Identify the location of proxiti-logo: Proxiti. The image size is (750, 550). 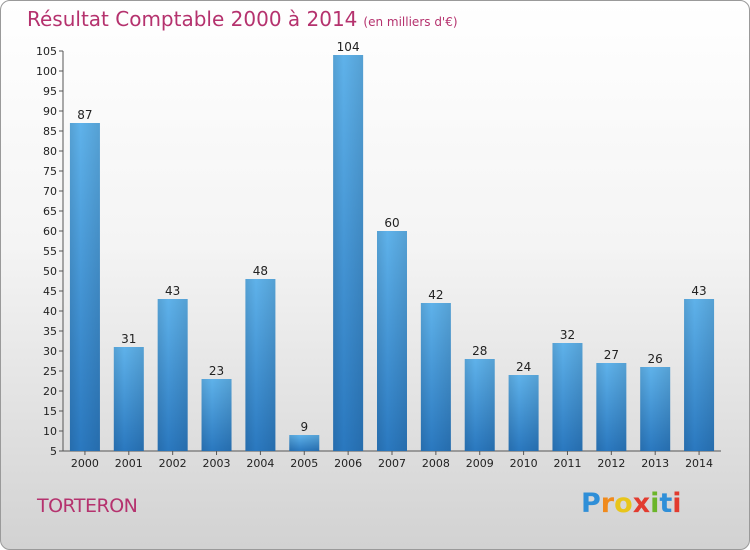
(631, 503).